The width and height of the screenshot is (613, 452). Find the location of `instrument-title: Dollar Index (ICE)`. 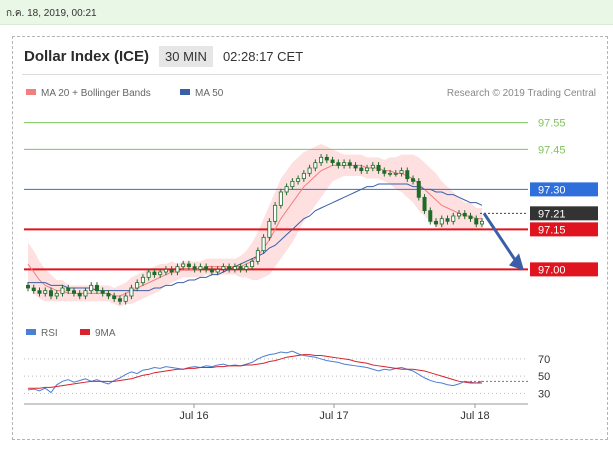

instrument-title: Dollar Index (ICE) is located at coordinates (87, 56).